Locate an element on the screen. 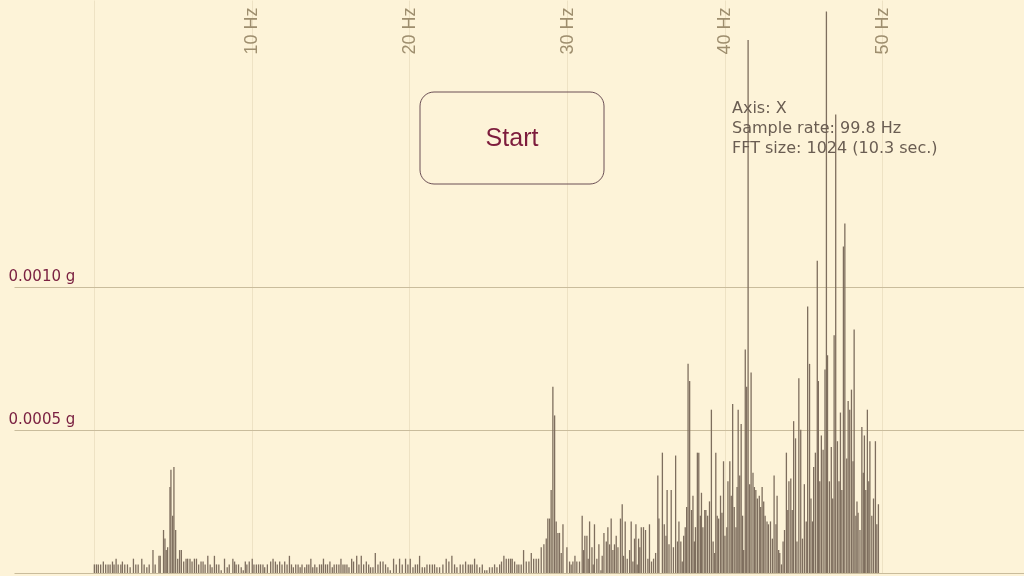 The height and width of the screenshot is (576, 1024). annotation: Start is located at coordinates (512, 137).